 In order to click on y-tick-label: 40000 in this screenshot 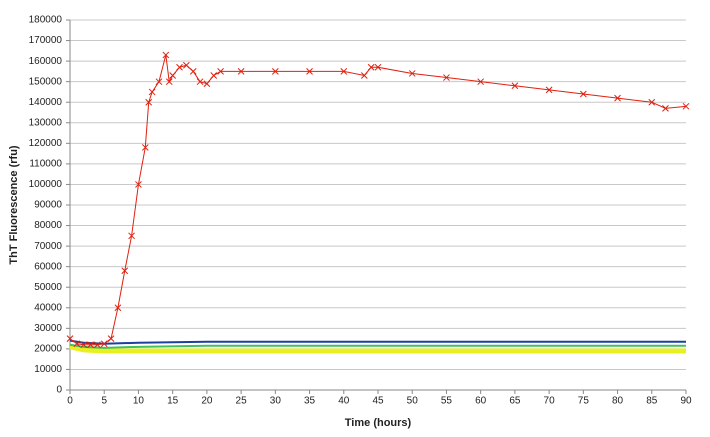, I will do `click(48, 307)`.